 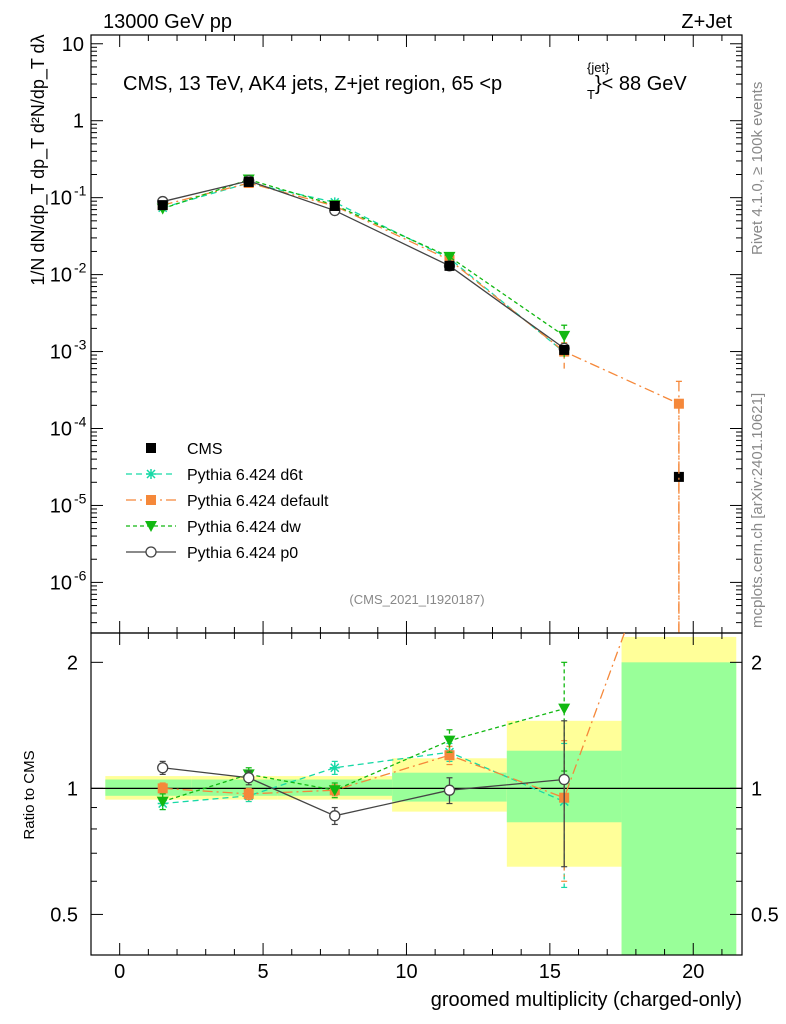 I want to click on ratio-ylabel-group: Ratio to CMS, so click(x=29, y=794).